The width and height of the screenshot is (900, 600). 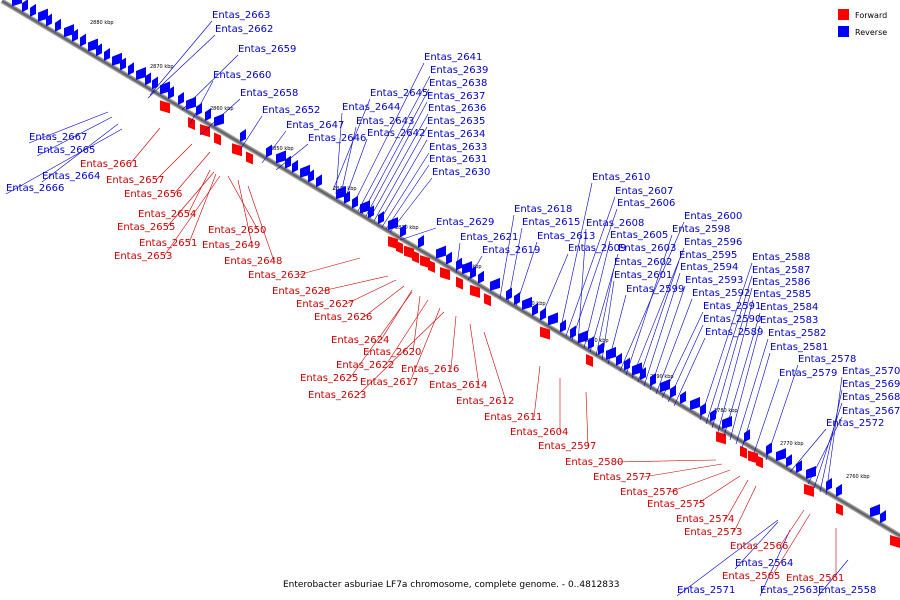 What do you see at coordinates (365, 365) in the screenshot?
I see `forward-gene-label: Entas_2622` at bounding box center [365, 365].